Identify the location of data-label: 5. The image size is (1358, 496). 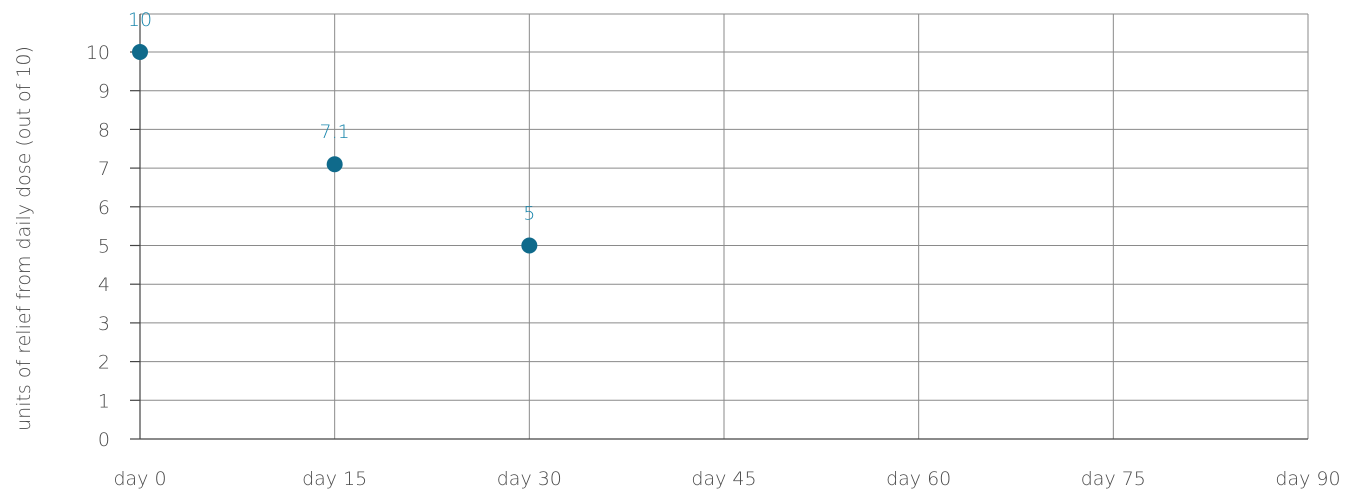
(529, 214).